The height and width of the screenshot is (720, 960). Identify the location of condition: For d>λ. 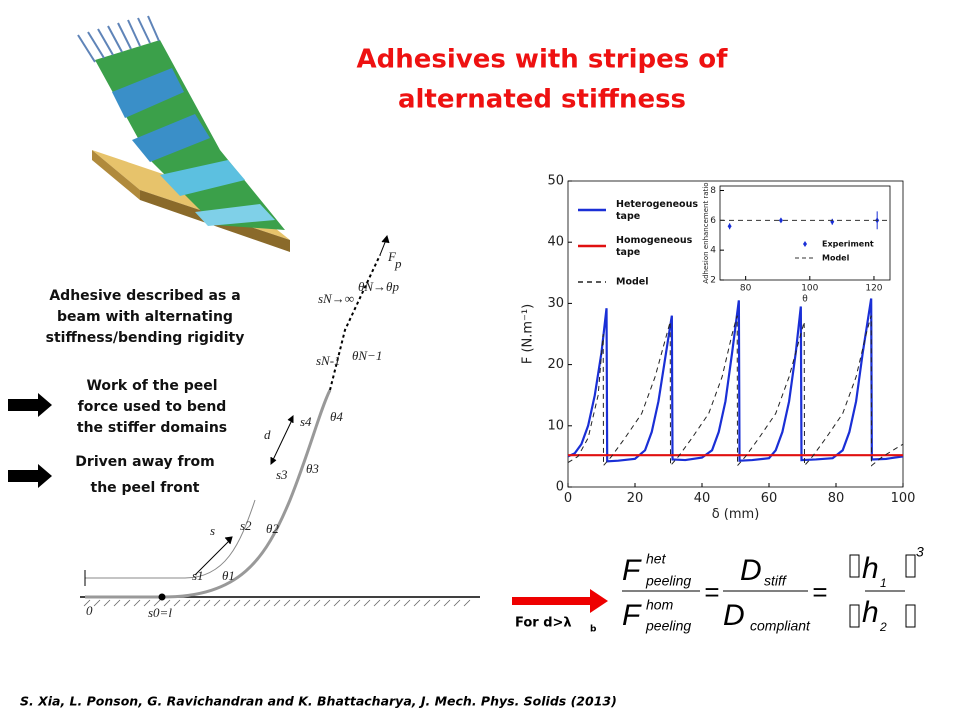
(543, 623).